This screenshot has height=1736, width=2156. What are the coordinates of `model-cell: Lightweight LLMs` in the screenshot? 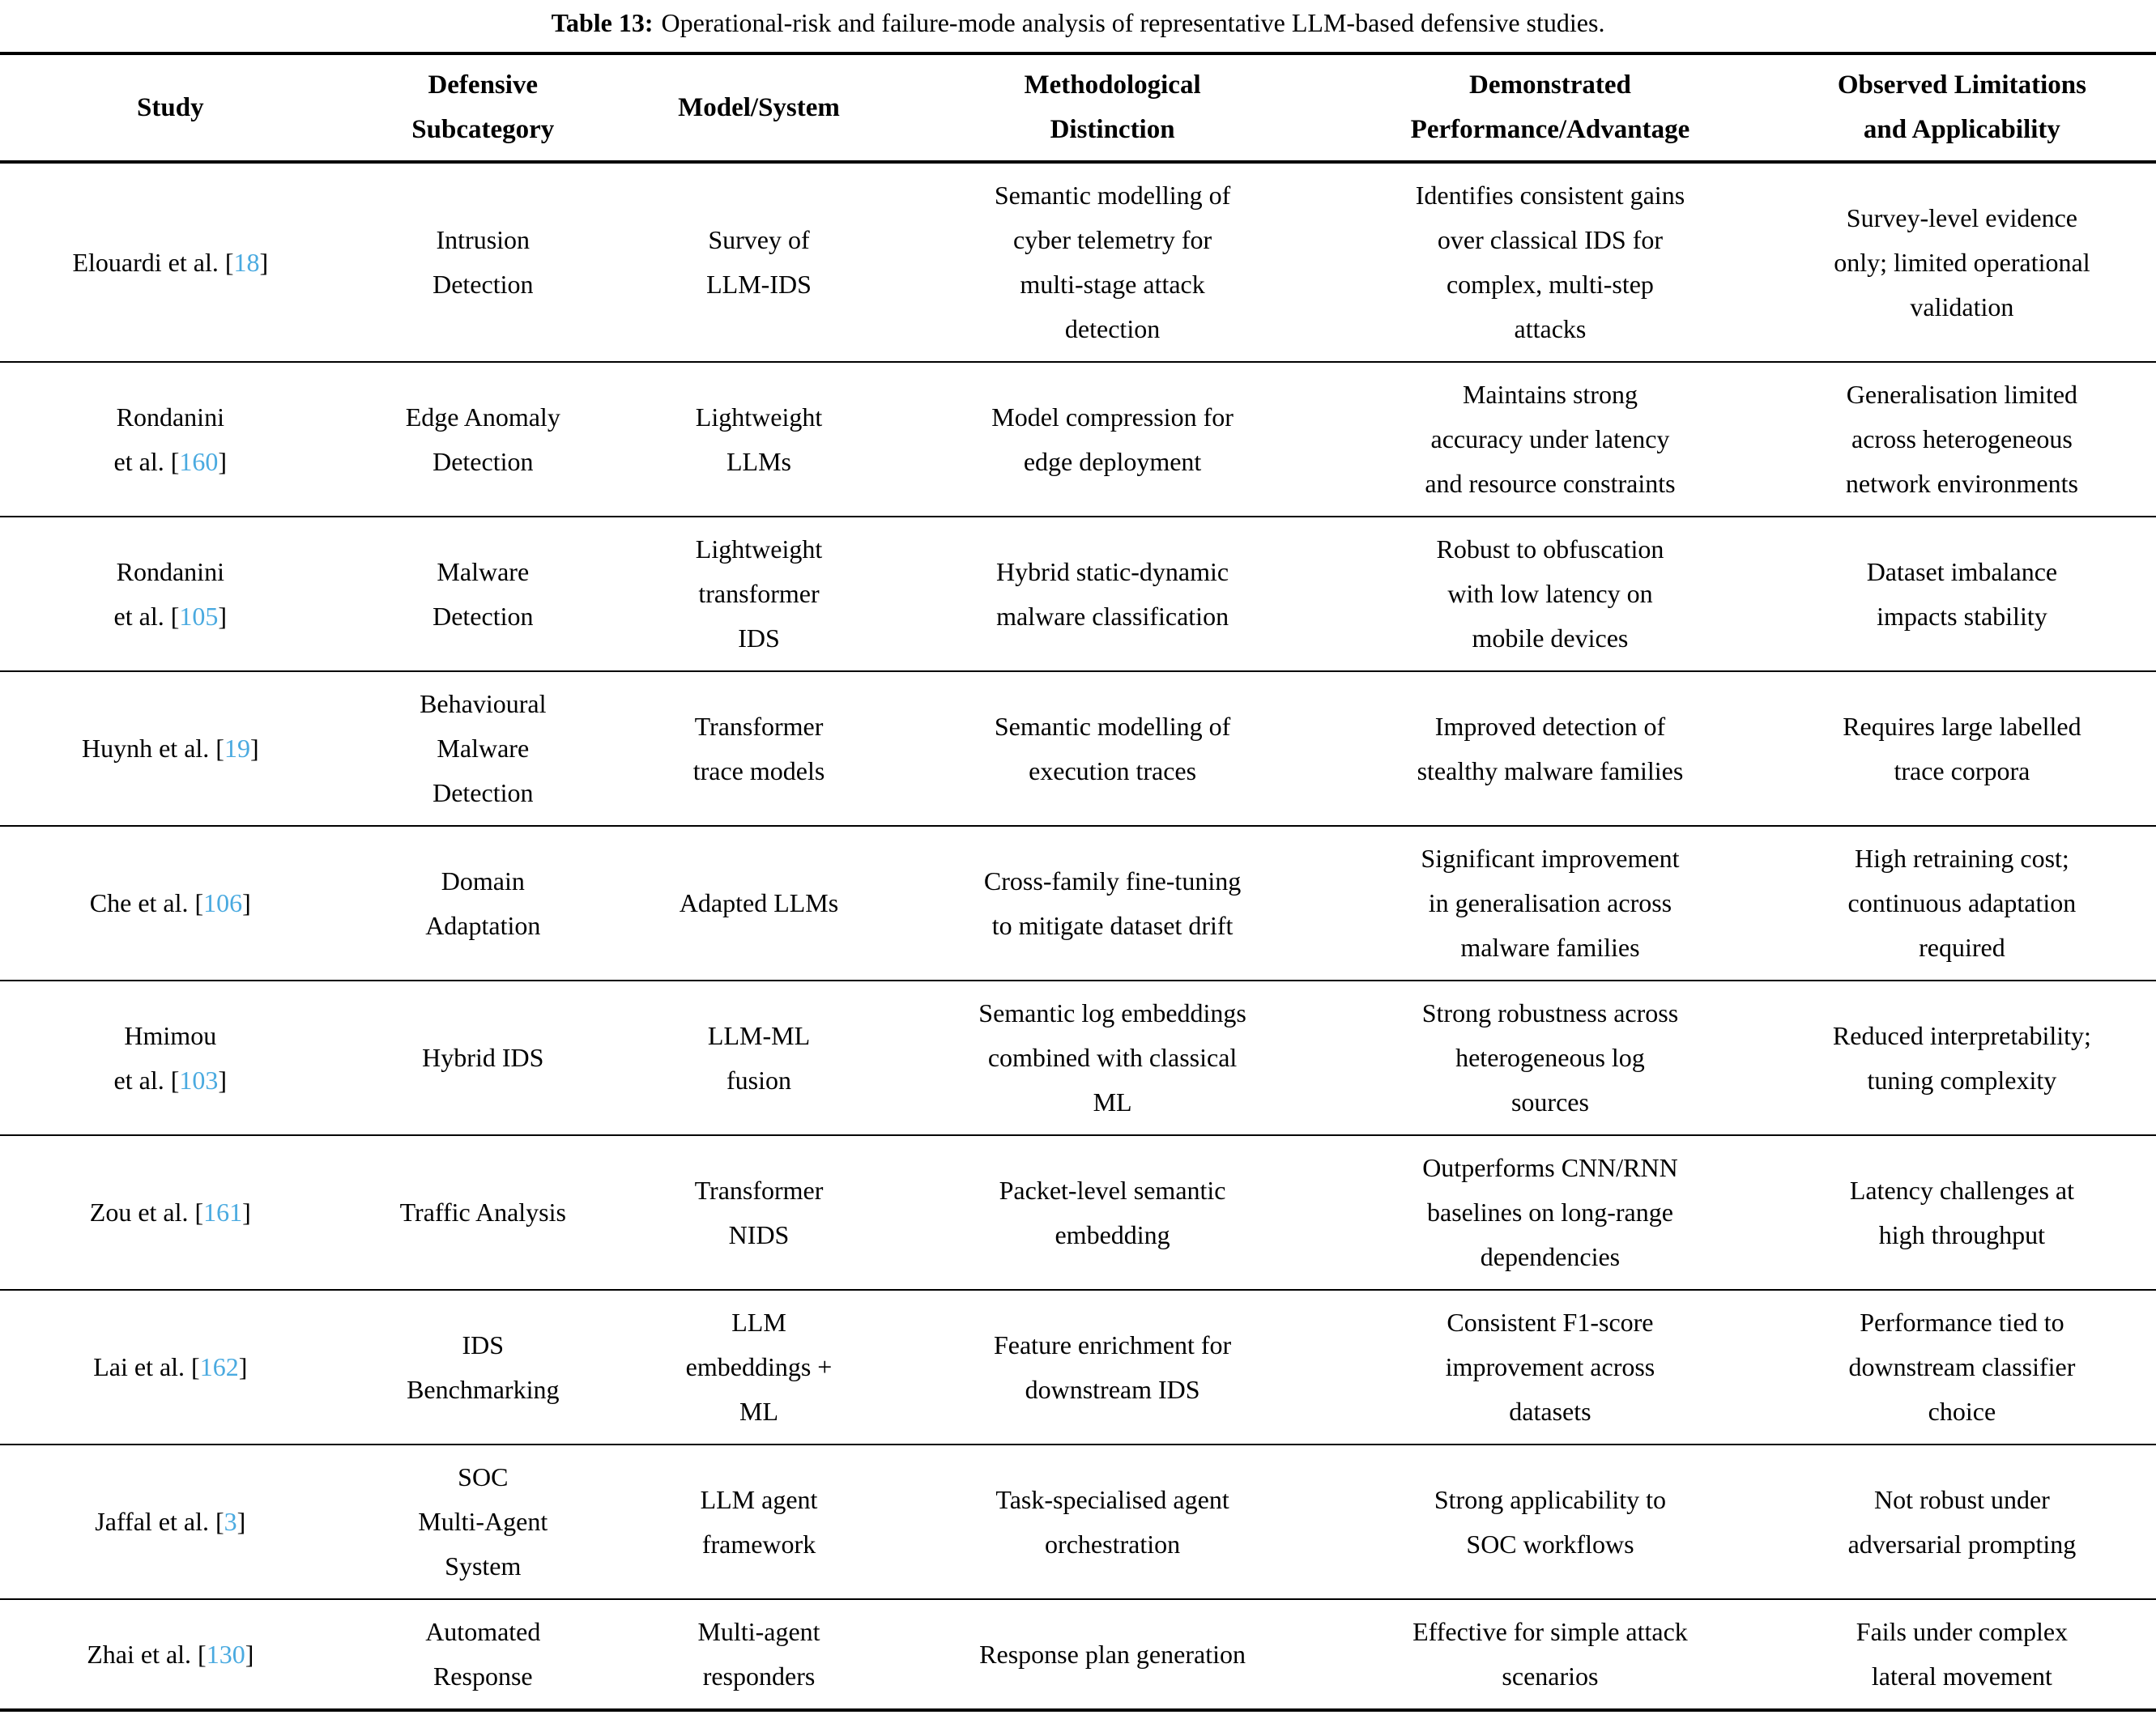 It's located at (758, 439).